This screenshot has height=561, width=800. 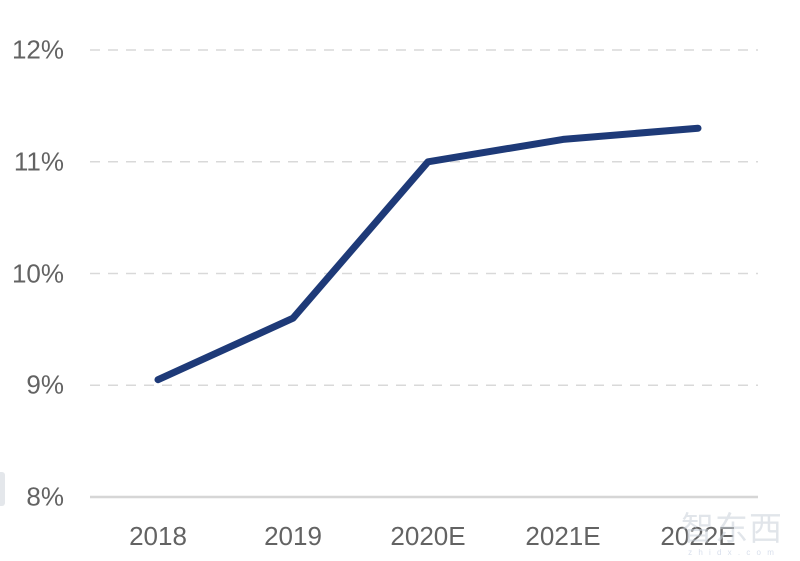 I want to click on y-tick-label: 8%, so click(x=45, y=496).